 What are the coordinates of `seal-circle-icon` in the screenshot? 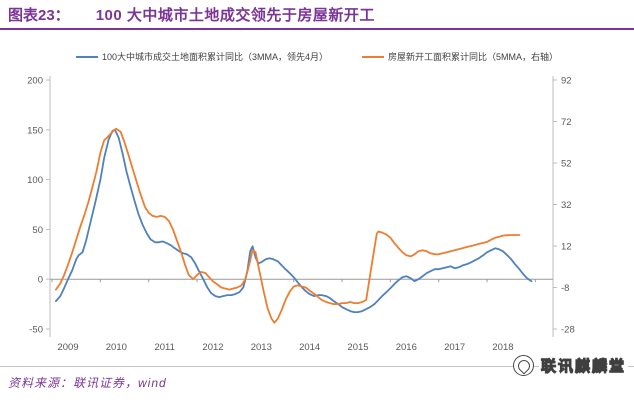 It's located at (523, 365).